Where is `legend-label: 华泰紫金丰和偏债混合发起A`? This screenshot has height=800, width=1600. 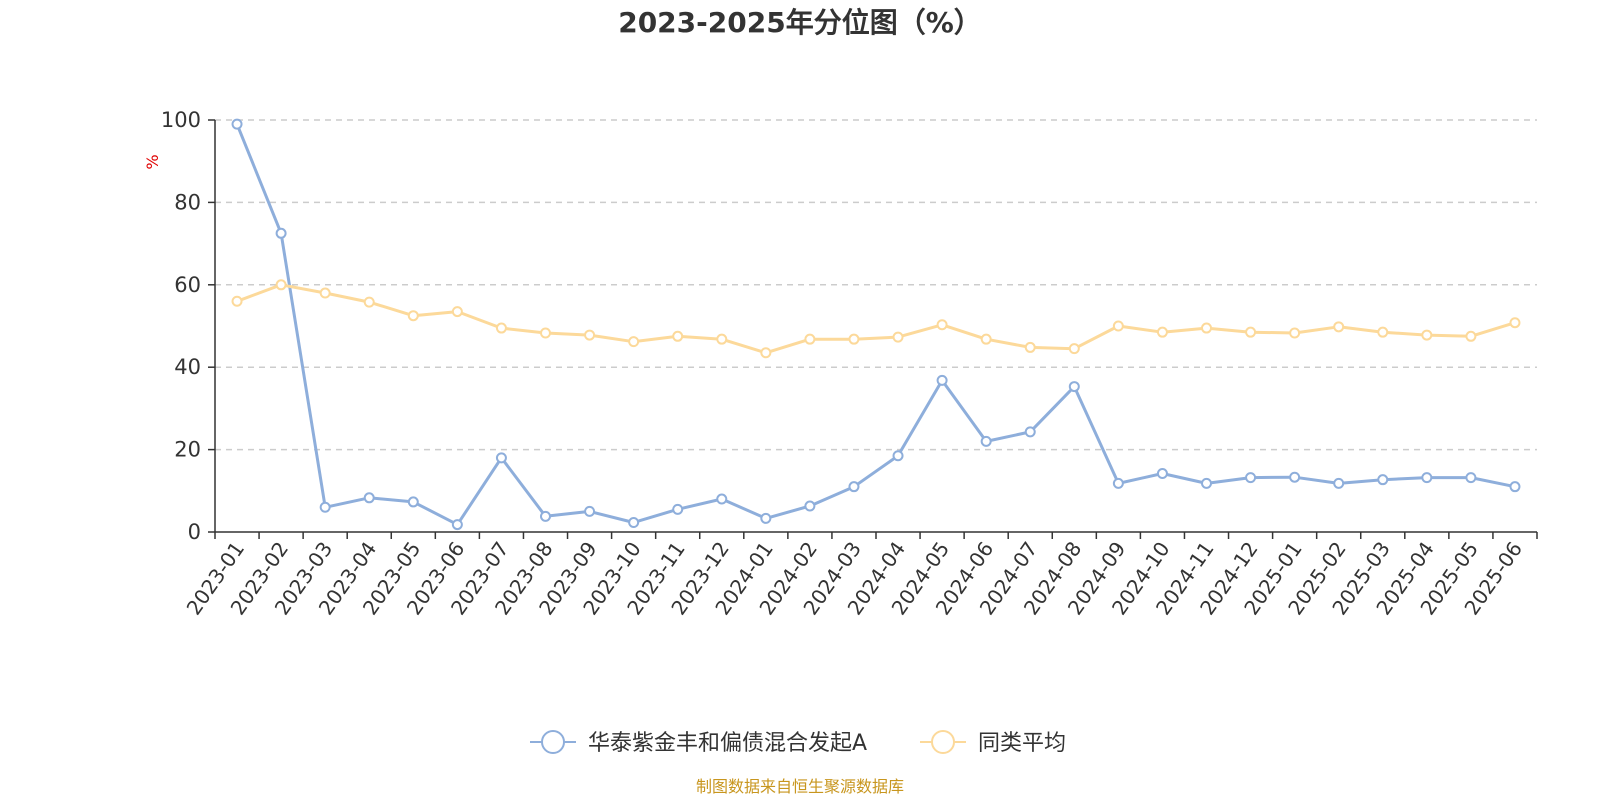 legend-label: 华泰紫金丰和偏债混合发起A is located at coordinates (727, 743).